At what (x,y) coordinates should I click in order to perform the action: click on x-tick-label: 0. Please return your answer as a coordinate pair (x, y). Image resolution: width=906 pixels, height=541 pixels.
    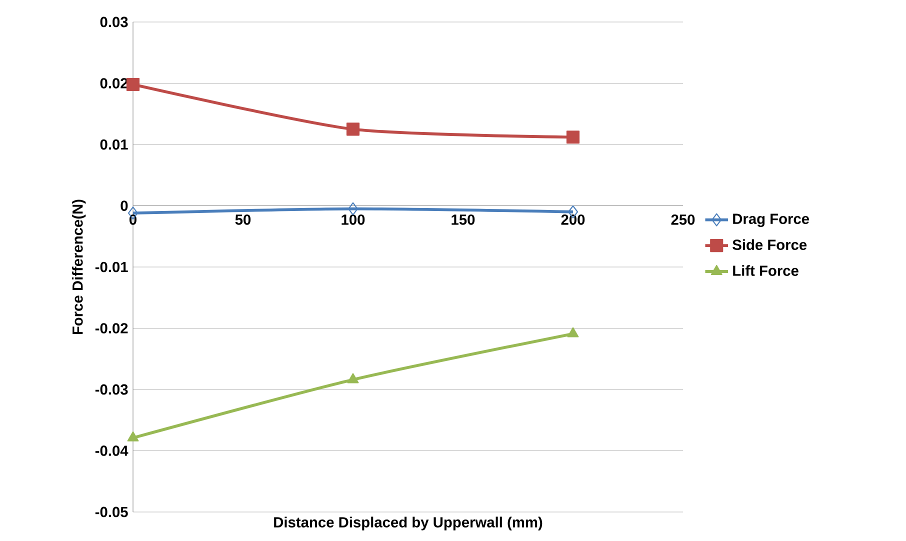
    Looking at the image, I should click on (133, 219).